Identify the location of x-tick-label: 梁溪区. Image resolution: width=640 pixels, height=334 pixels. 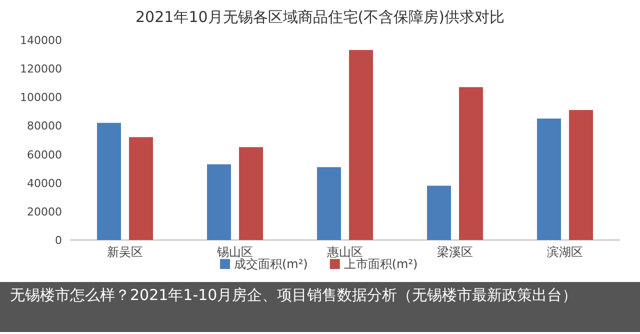
(455, 252).